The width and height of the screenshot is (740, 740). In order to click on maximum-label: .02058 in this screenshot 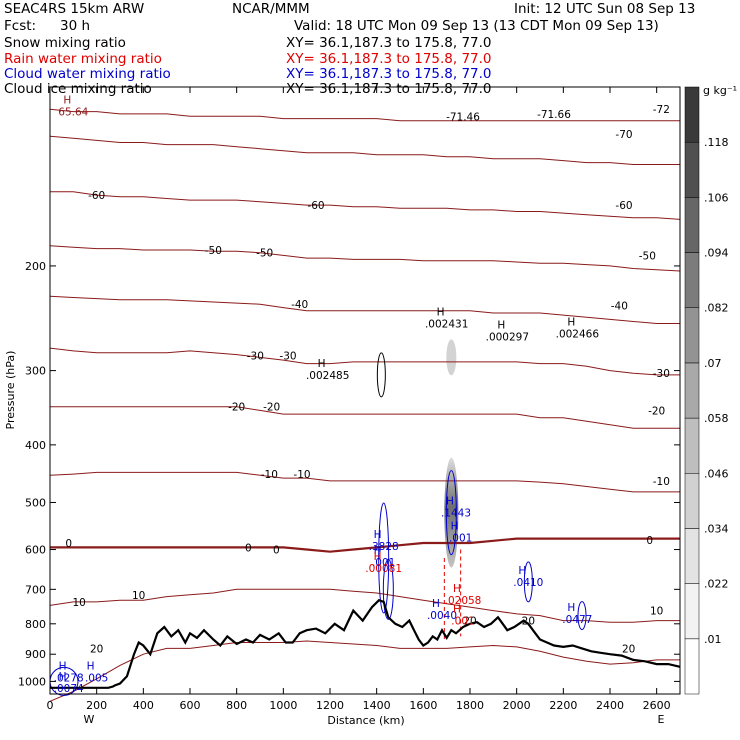, I will do `click(463, 601)`.